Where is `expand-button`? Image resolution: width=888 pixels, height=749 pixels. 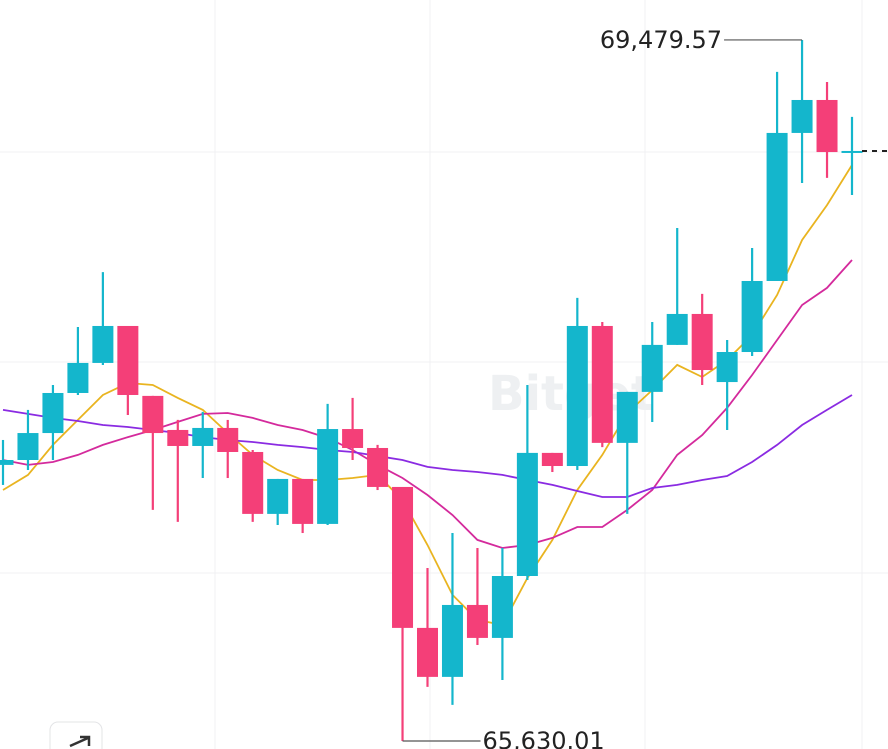
expand-button is located at coordinates (76, 735).